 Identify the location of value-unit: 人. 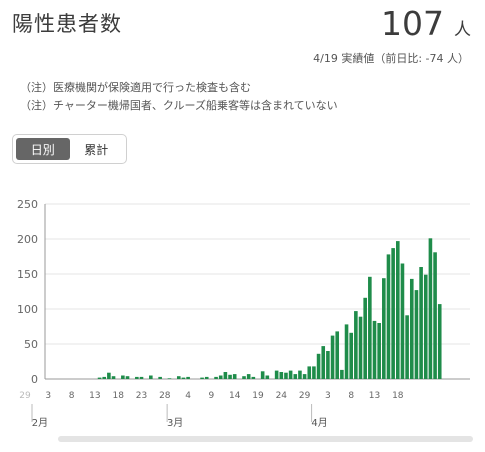
(462, 30).